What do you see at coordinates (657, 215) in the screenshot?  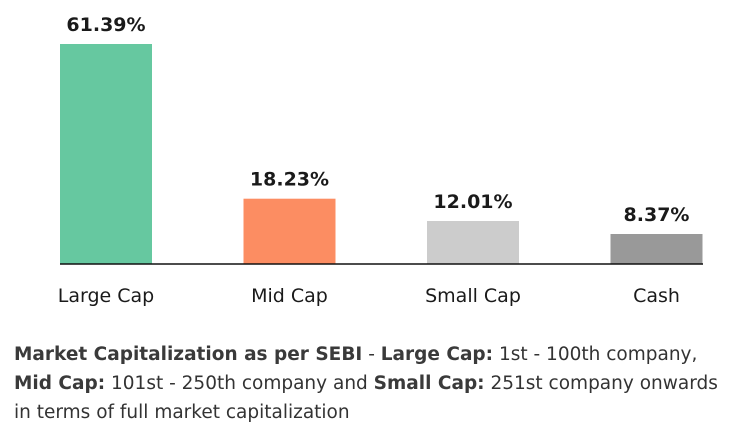 I see `value-label-cash: 8.37%` at bounding box center [657, 215].